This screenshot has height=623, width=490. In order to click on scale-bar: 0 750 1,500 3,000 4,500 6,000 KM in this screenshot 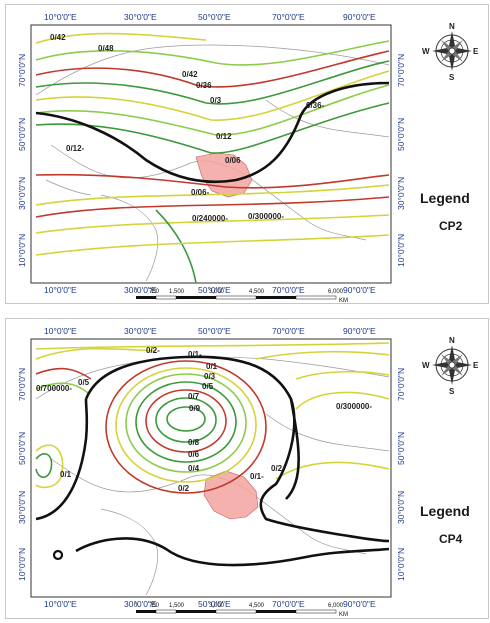, I will do `click(241, 610)`.